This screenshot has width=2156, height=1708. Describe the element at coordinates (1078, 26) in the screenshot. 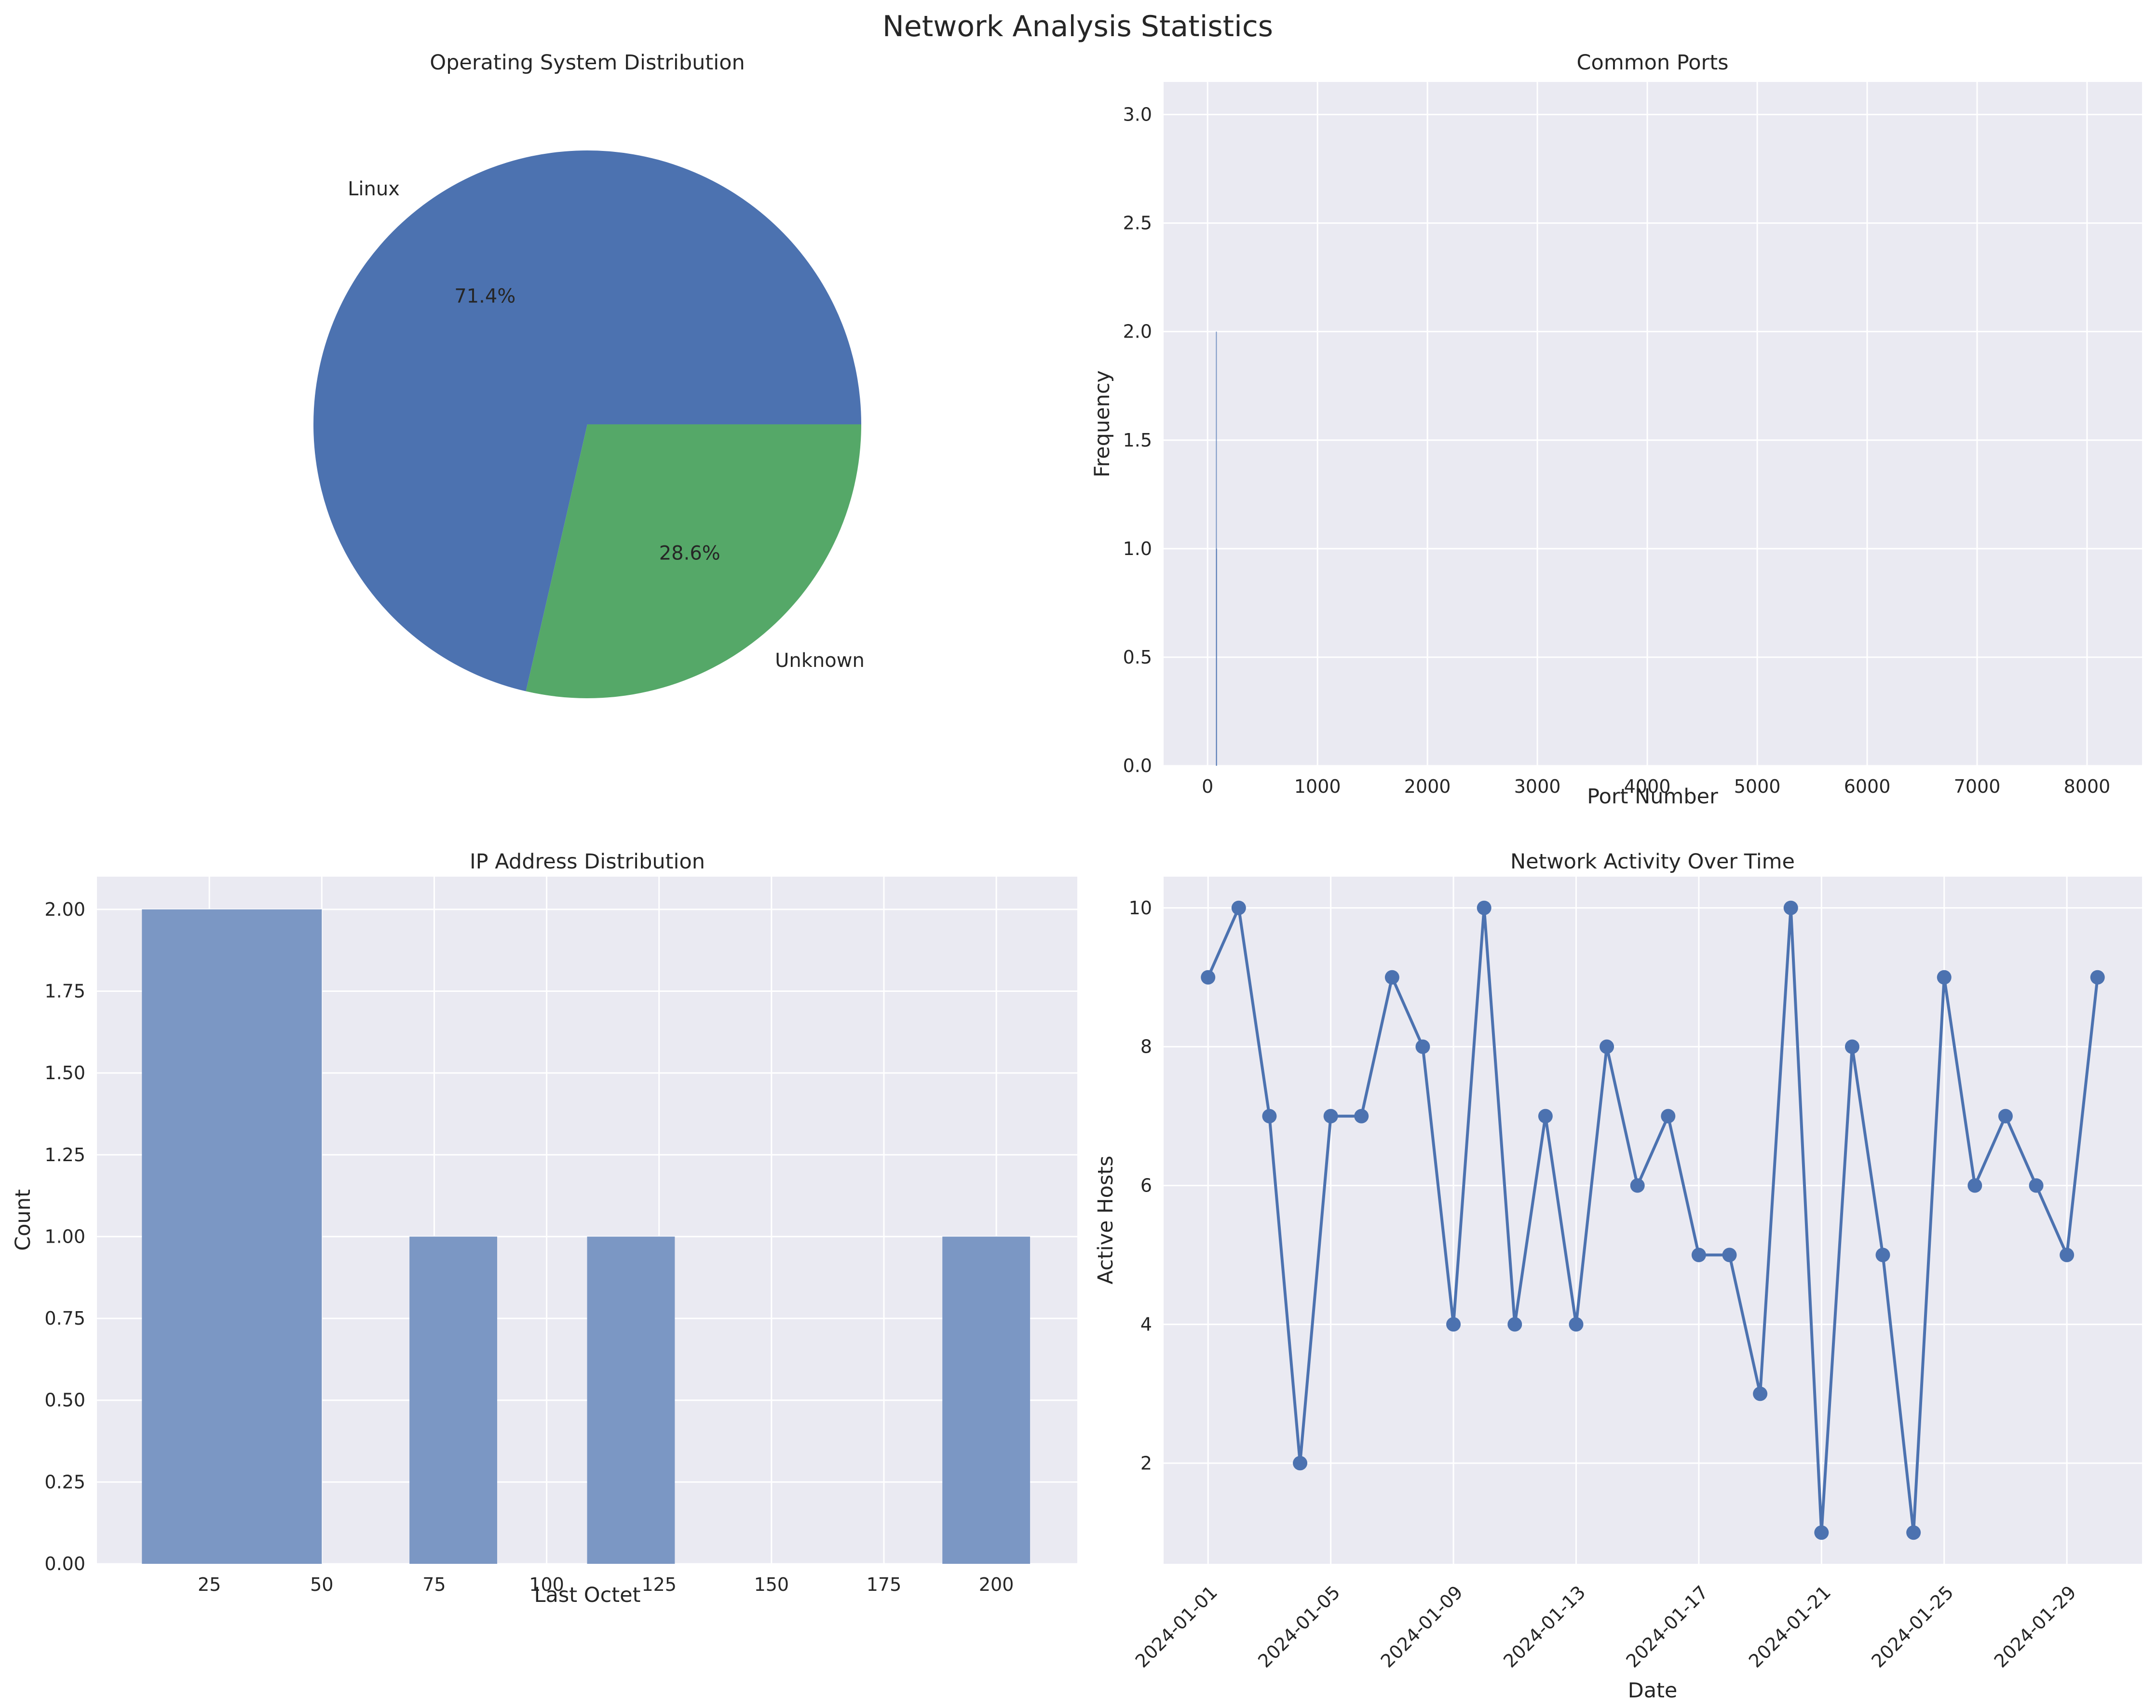

I see `figure-title: Network Analysis Statistics` at that location.